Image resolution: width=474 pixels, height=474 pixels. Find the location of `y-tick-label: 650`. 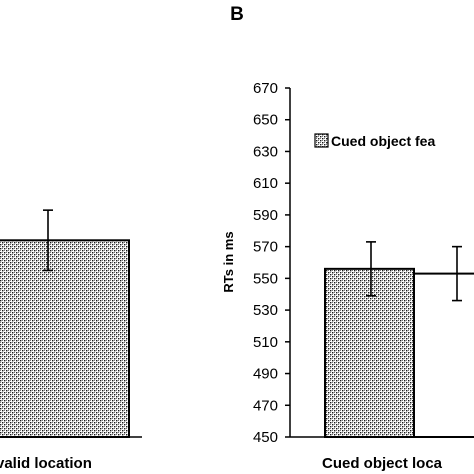

y-tick-label: 650 is located at coordinates (265, 120).